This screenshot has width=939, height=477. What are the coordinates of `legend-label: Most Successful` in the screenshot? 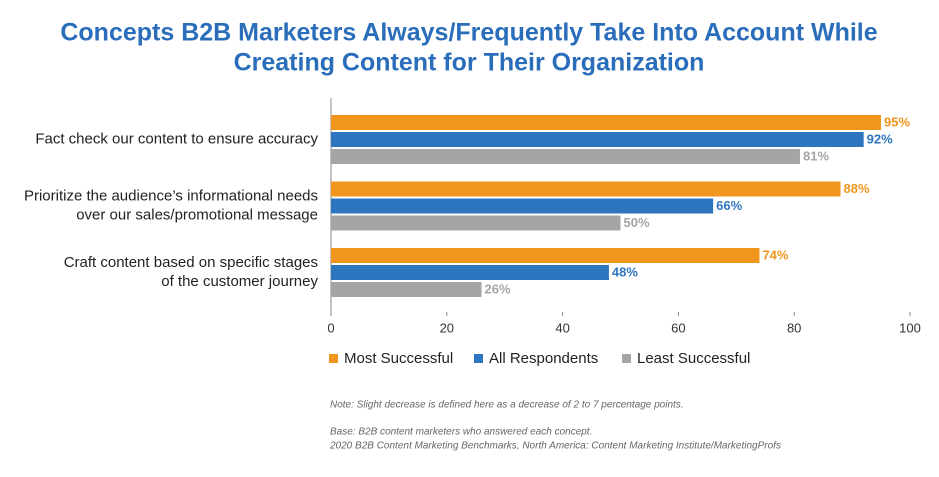 It's located at (398, 358).